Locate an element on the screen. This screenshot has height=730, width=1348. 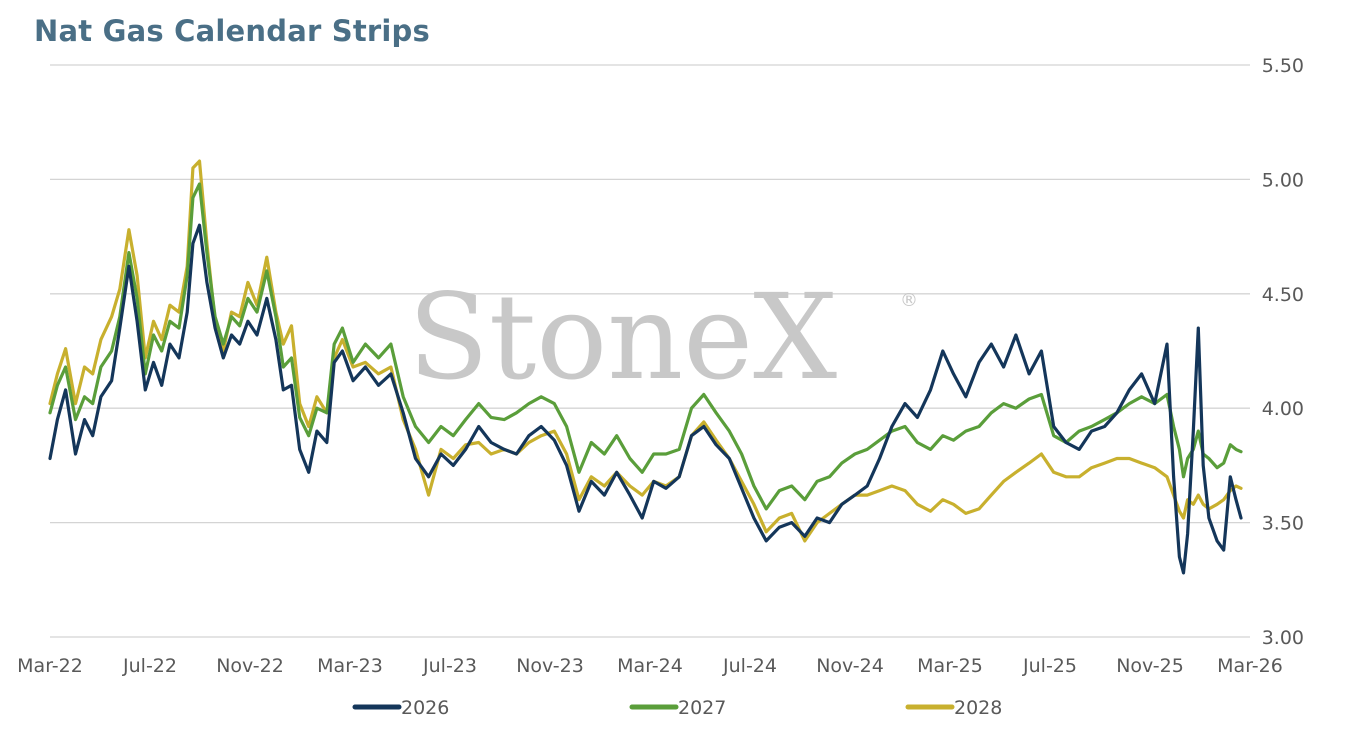
watermark-registered-mark: ® is located at coordinates (909, 300).